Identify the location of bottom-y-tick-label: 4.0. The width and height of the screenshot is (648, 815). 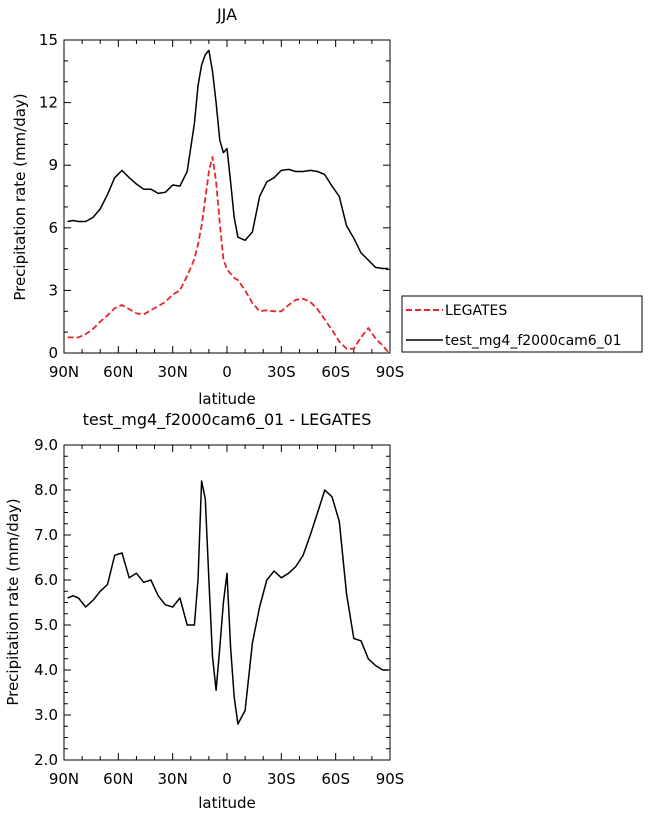
(46, 670).